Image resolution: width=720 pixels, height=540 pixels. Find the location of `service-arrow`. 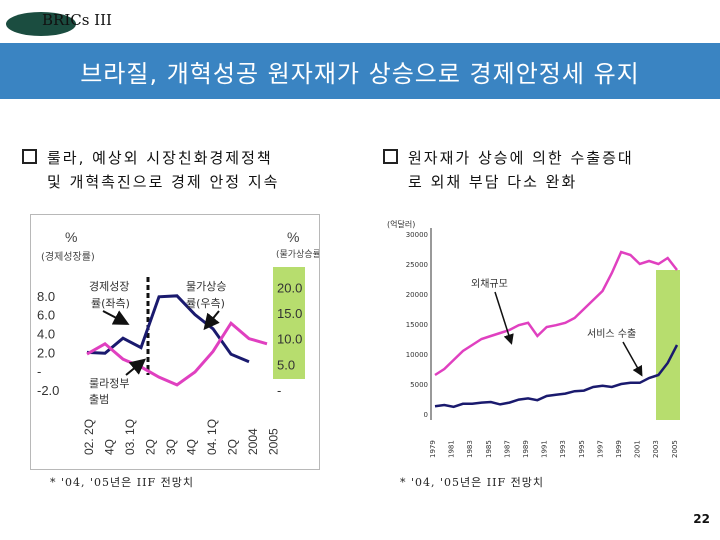

service-arrow is located at coordinates (632, 359).